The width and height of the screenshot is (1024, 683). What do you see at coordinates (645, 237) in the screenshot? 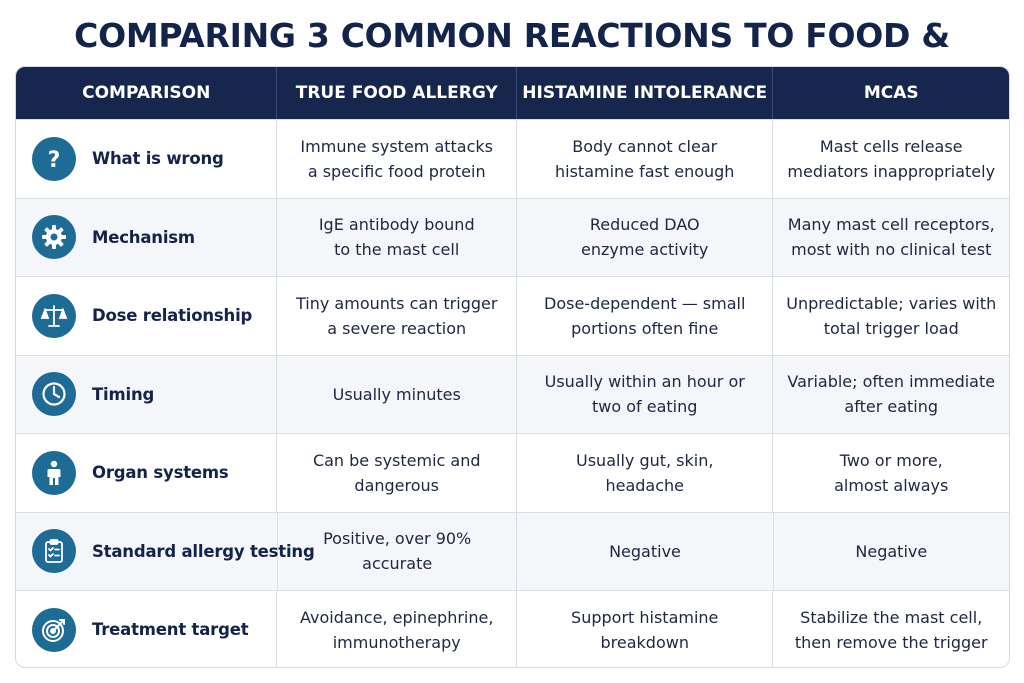
I see `histamine-cell: Reduced DAO enzyme activity` at bounding box center [645, 237].